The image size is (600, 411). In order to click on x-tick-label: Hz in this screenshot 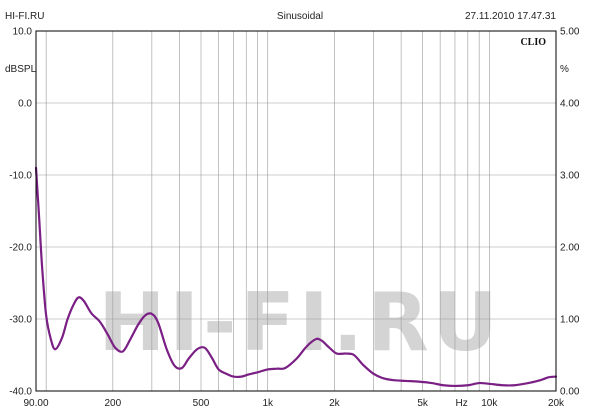, I will do `click(461, 403)`.